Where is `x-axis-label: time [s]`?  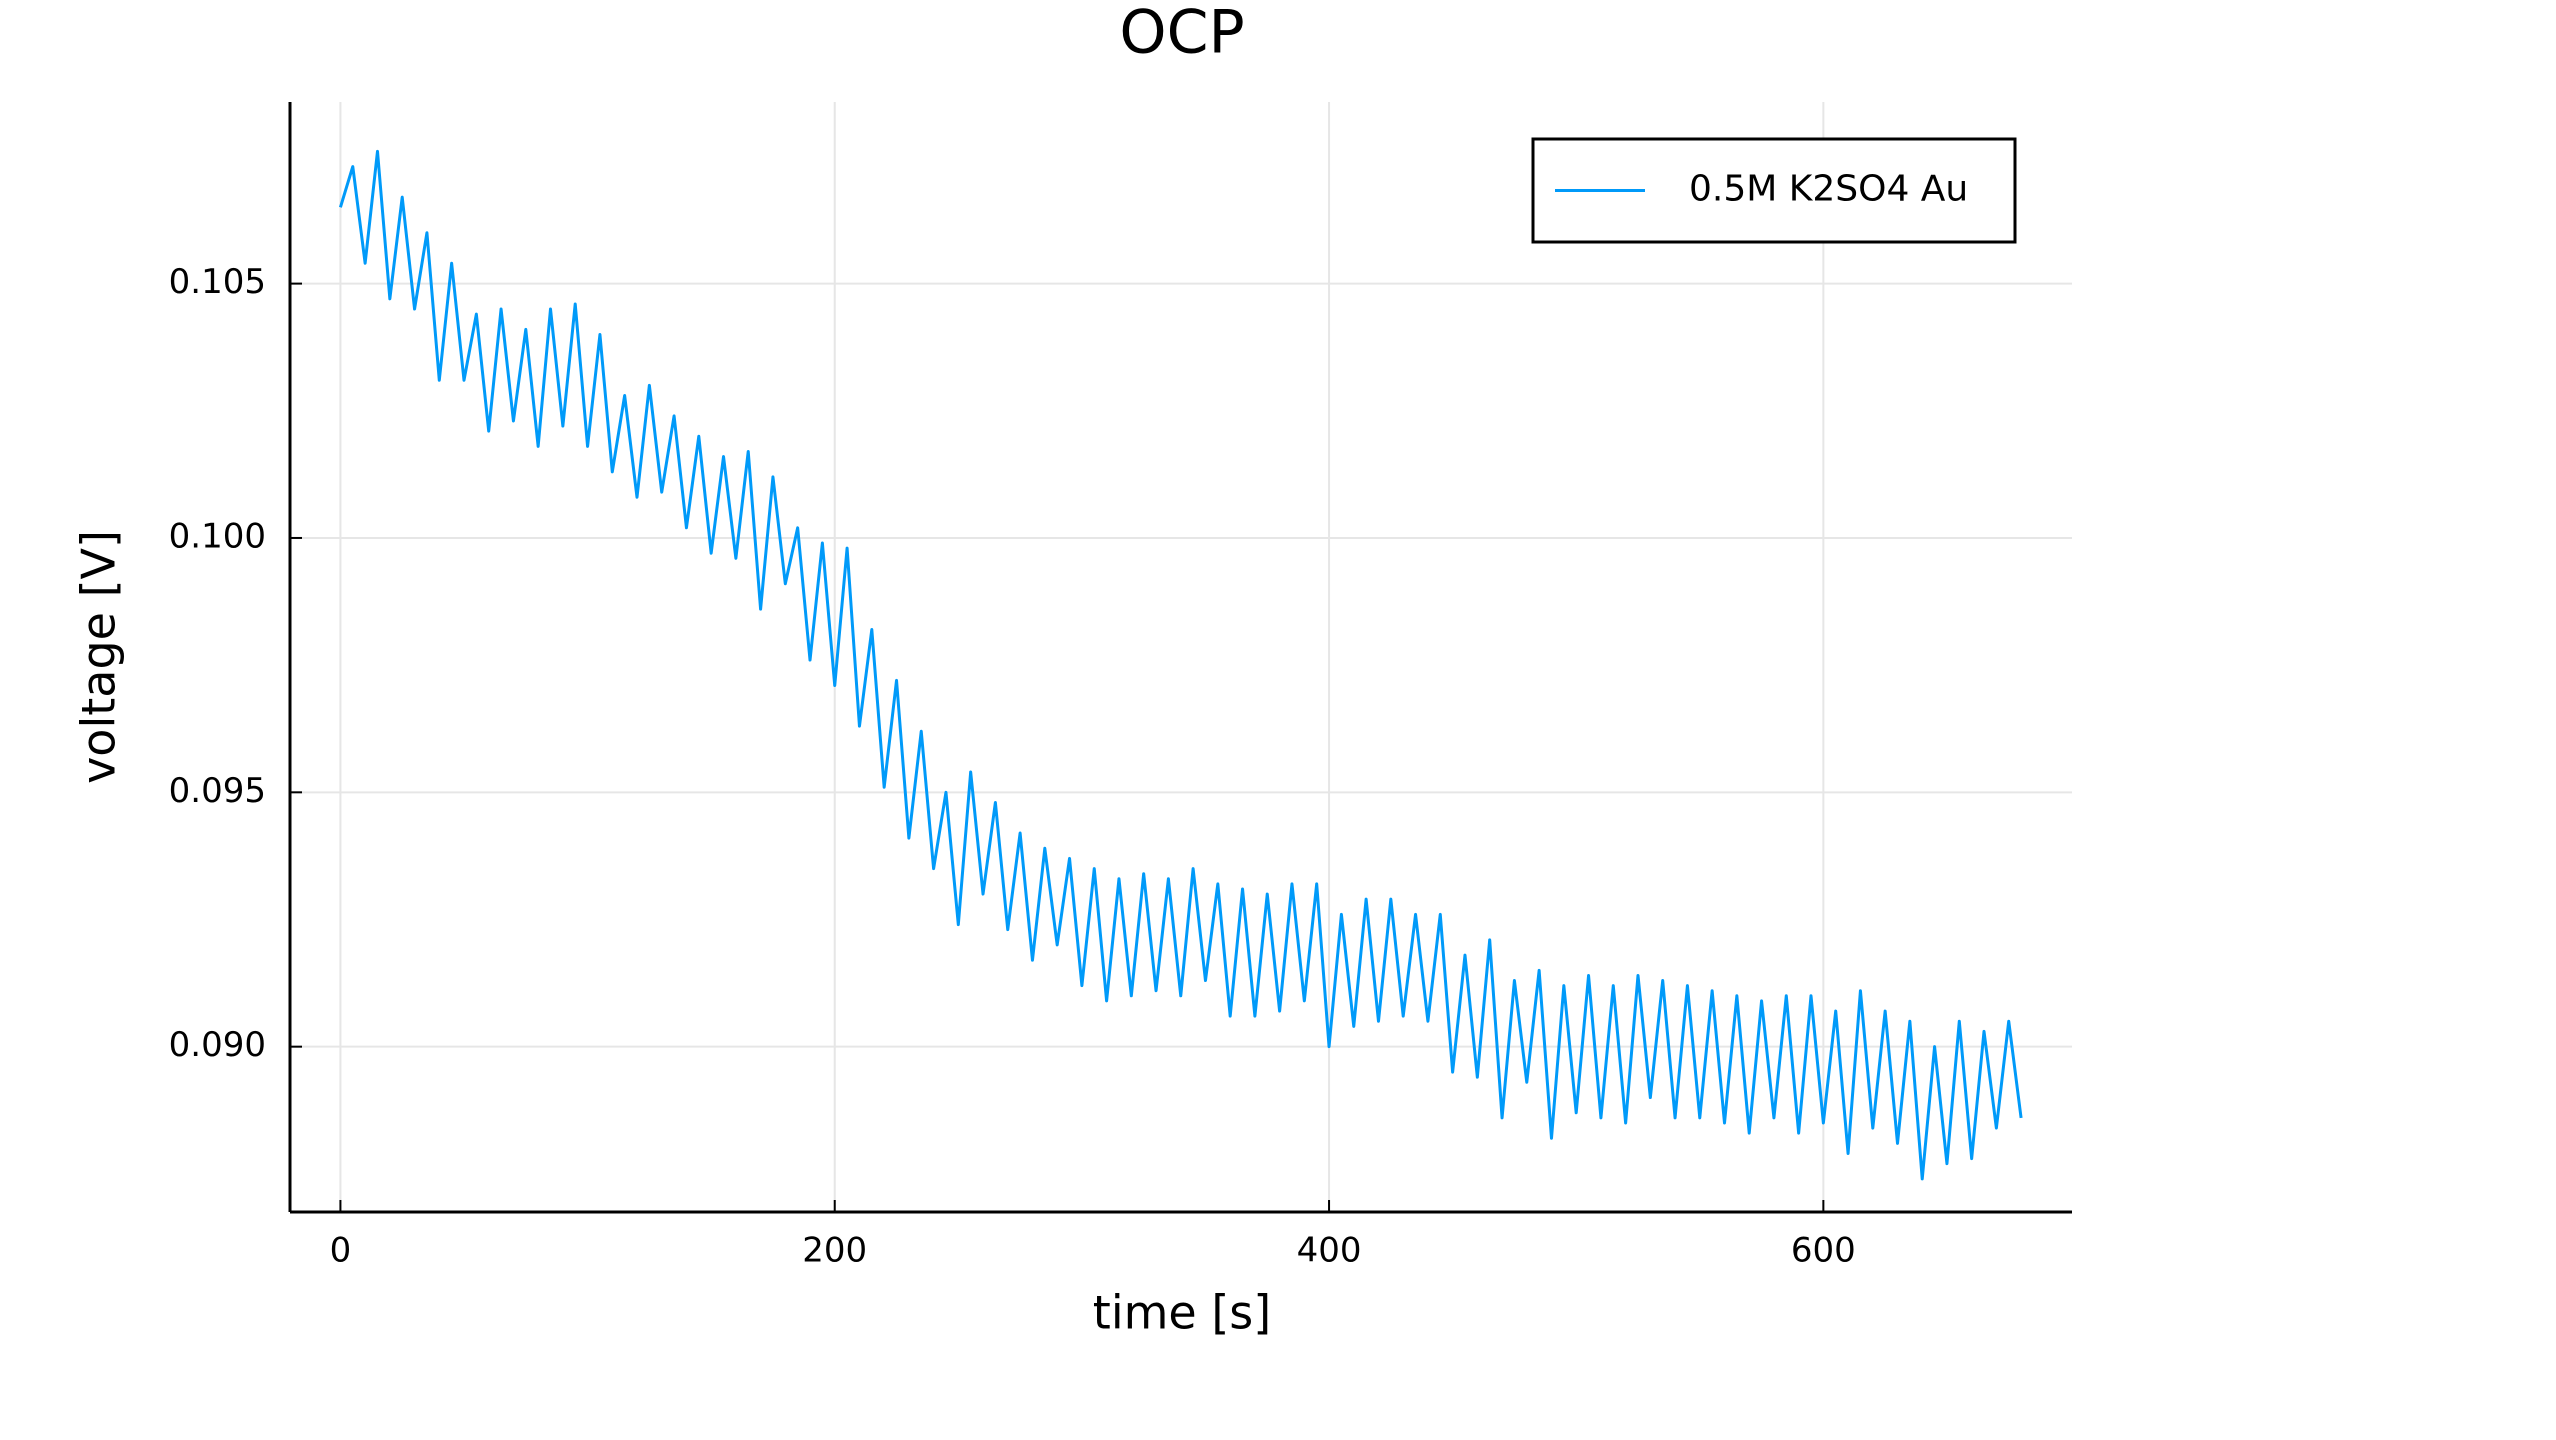 x-axis-label: time [s] is located at coordinates (1182, 1313).